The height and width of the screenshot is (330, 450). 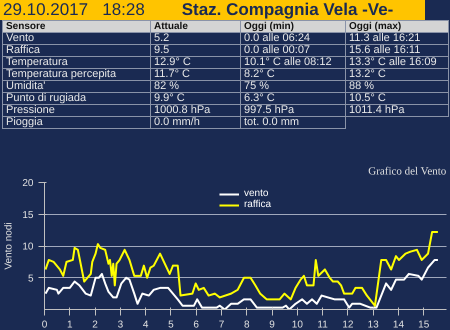 I want to click on text: tot. 0.0 mm, so click(x=293, y=122).